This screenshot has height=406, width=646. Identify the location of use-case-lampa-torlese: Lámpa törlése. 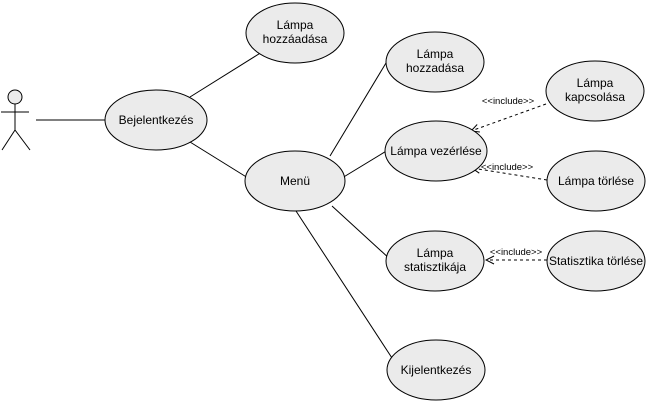
(596, 181).